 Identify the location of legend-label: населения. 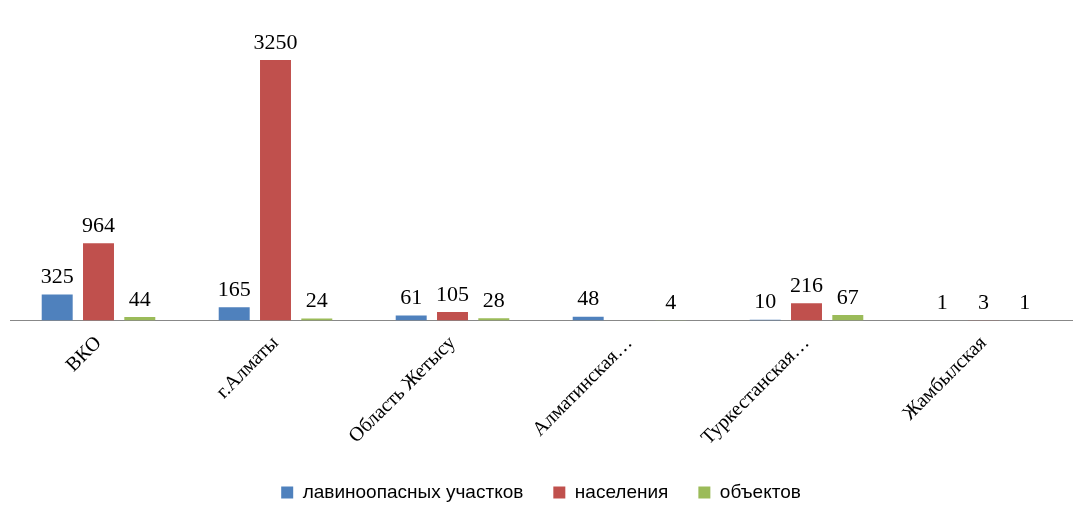
(621, 491).